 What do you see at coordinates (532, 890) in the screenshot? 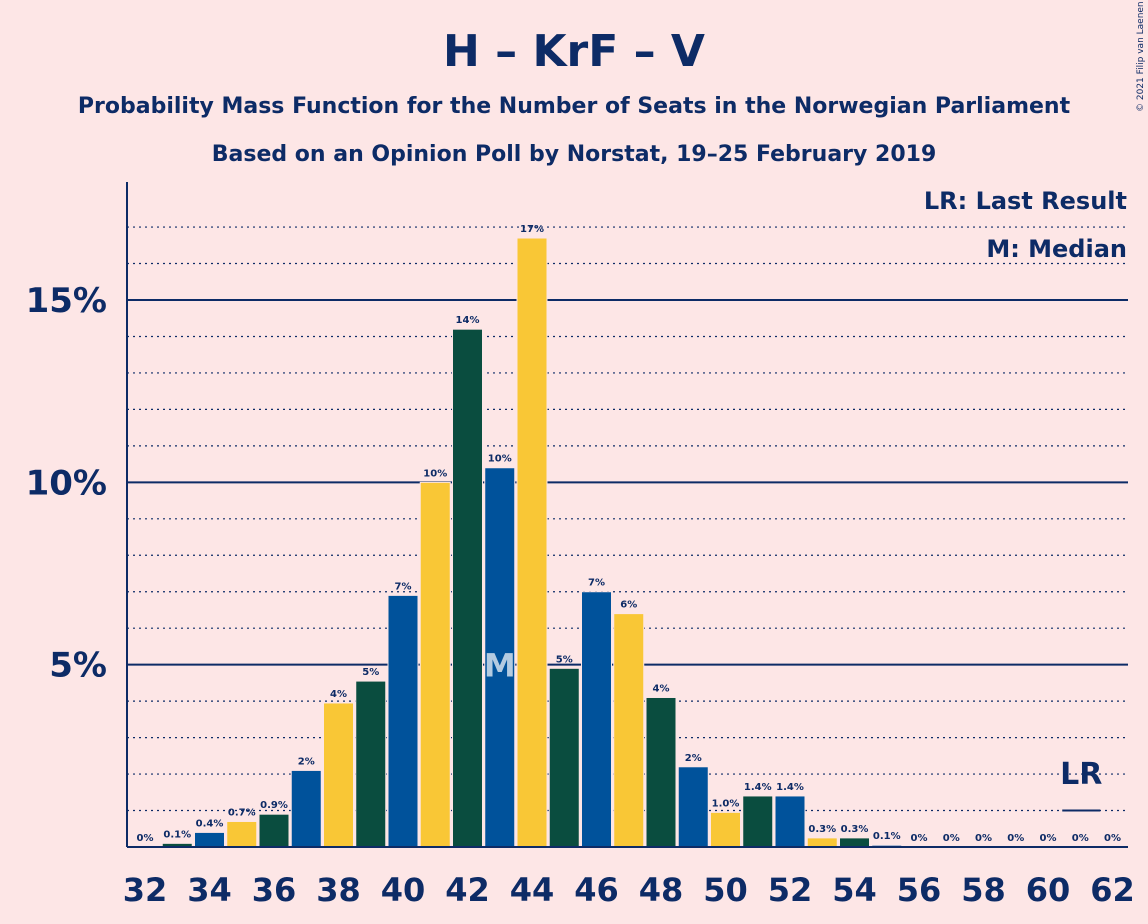
I see `x-tick-label: 44` at bounding box center [532, 890].